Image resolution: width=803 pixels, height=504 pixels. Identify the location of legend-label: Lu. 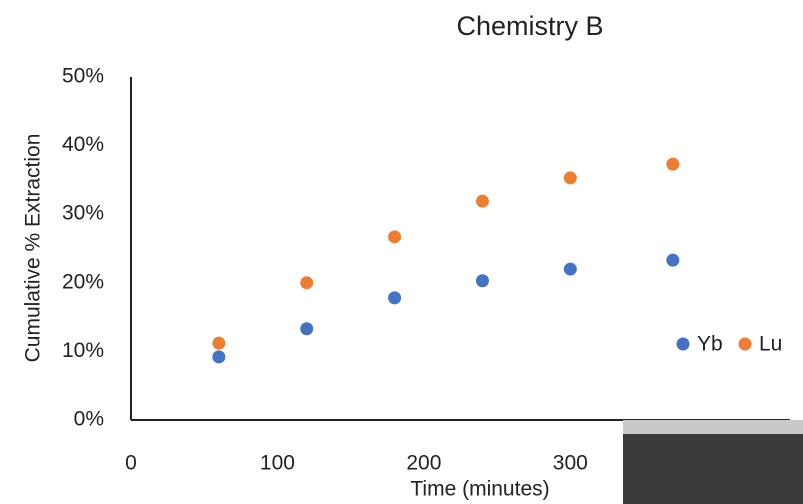
(770, 344).